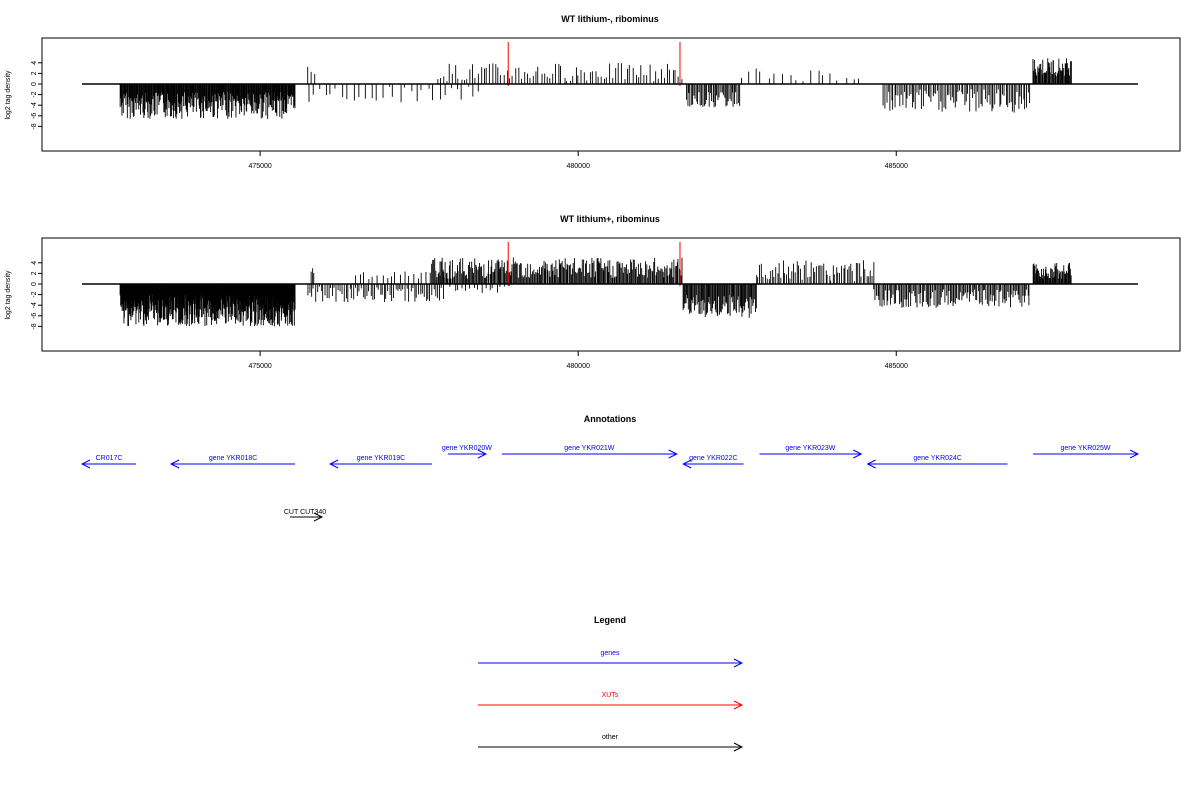 This screenshot has width=1200, height=800. I want to click on gene-label: CR017C, so click(109, 458).